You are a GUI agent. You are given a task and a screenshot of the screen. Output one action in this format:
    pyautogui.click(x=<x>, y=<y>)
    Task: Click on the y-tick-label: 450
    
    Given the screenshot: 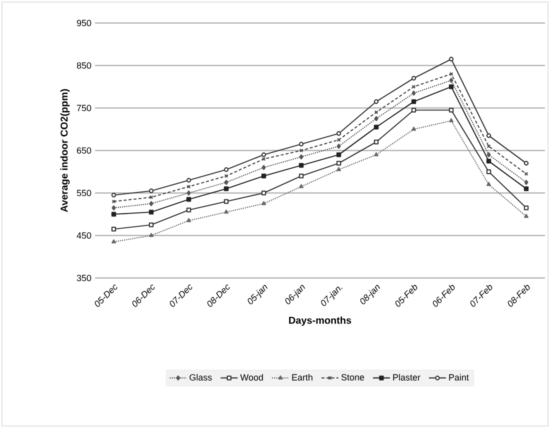 What is the action you would take?
    pyautogui.click(x=84, y=235)
    